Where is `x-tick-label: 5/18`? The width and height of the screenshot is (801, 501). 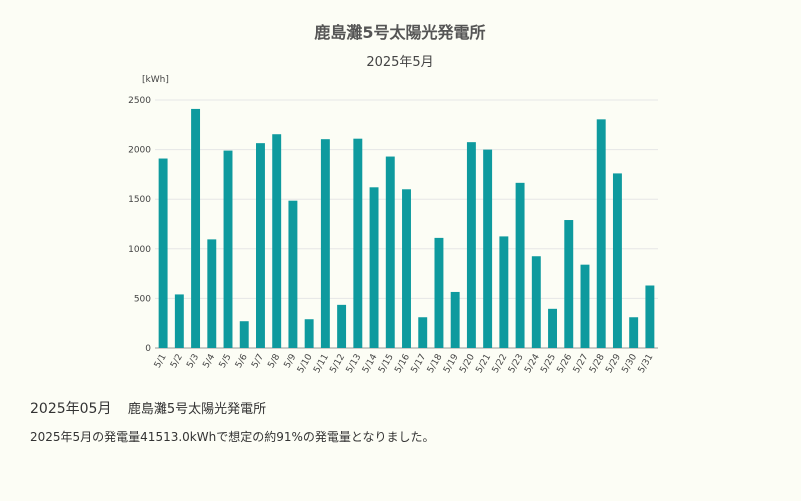
x-tick-label: 5/18 is located at coordinates (435, 363).